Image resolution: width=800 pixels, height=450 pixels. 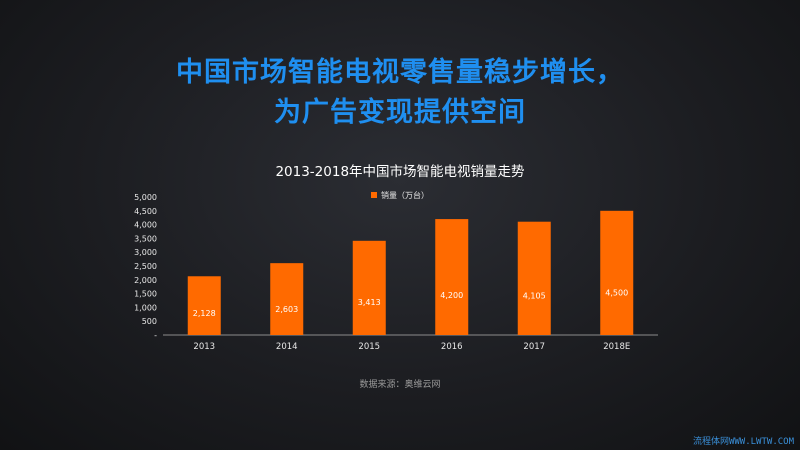 I want to click on headline-line-1: 中国市场智能电视零售量稳步增长，, so click(x=400, y=72).